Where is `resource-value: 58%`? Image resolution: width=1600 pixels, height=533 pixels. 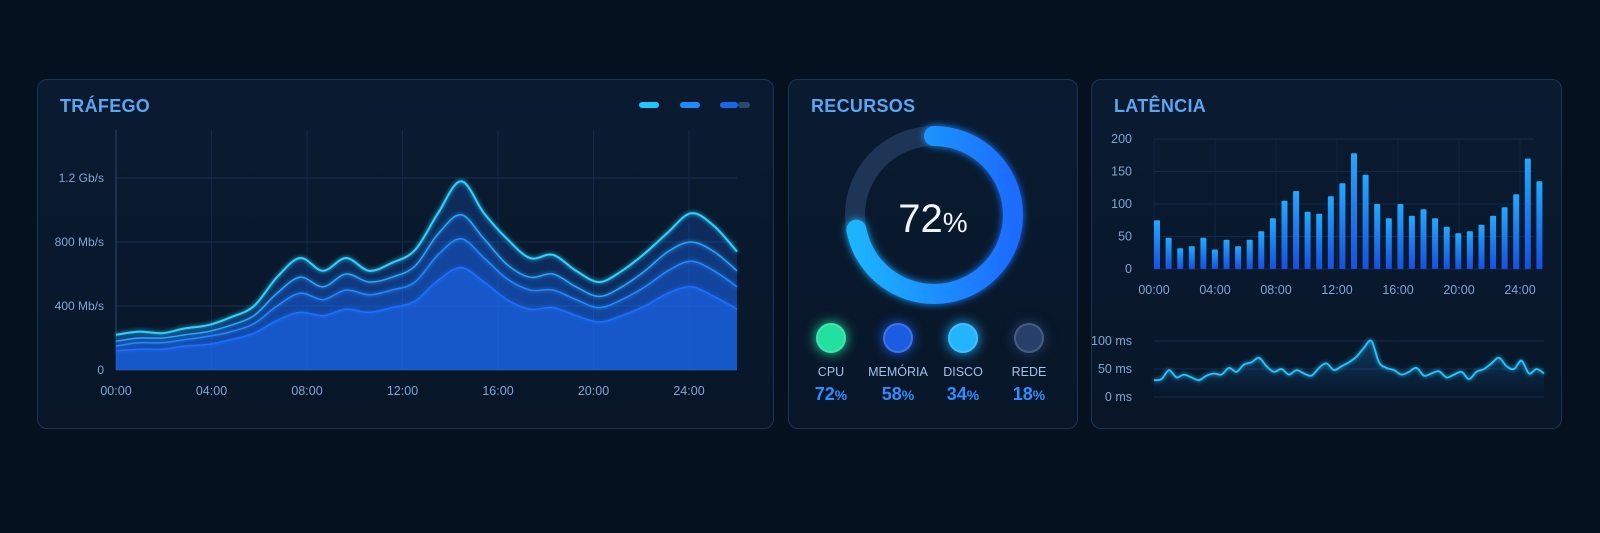
resource-value: 58% is located at coordinates (898, 394).